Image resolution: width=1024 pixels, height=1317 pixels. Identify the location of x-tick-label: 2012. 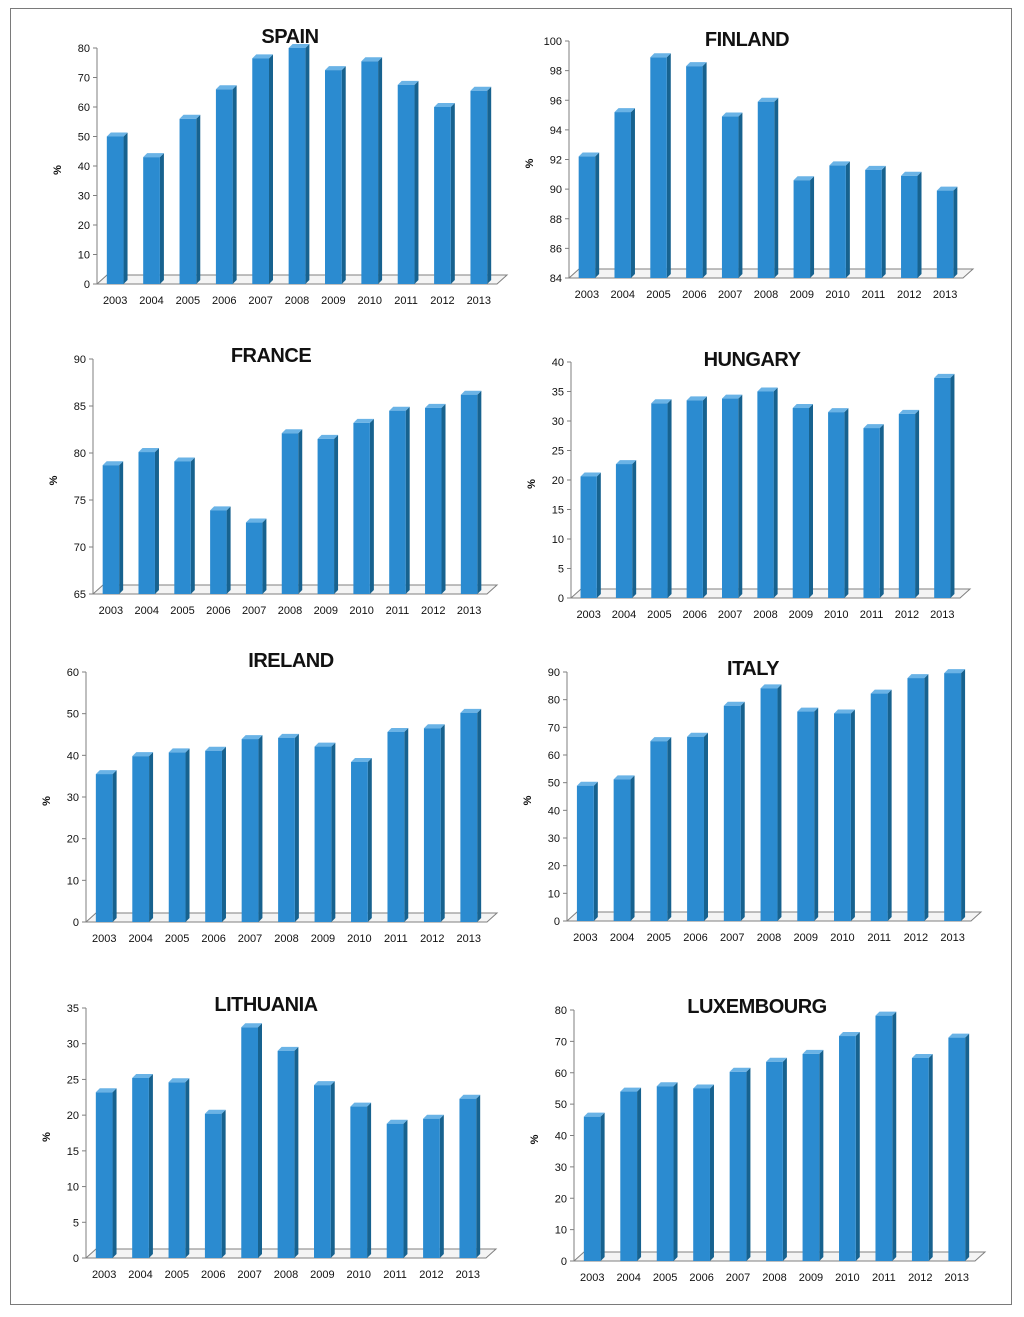
(433, 611).